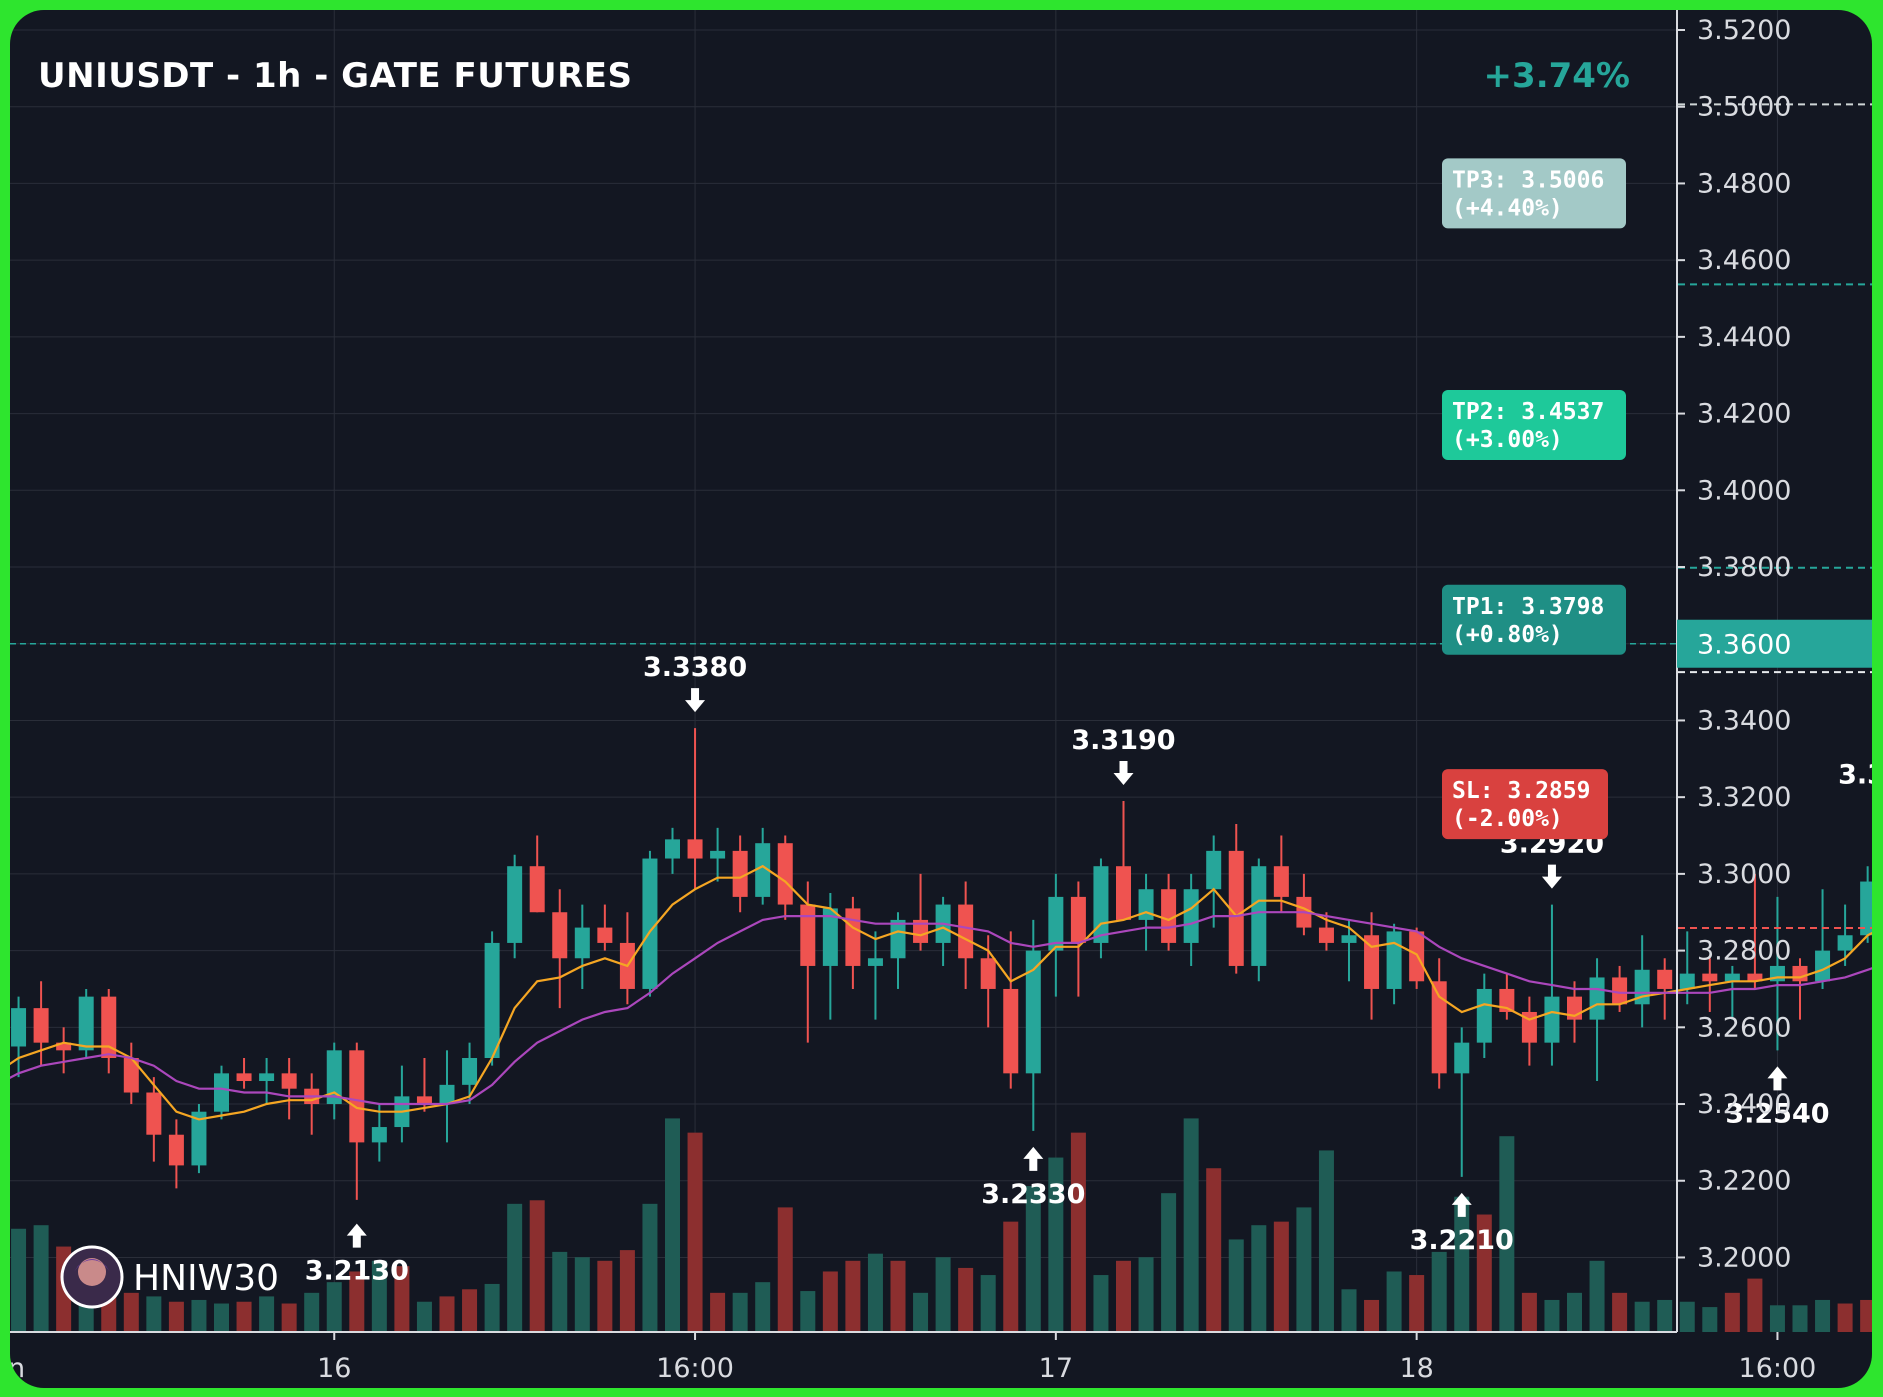 The width and height of the screenshot is (1883, 1397). What do you see at coordinates (1744, 337) in the screenshot?
I see `y-tick-label: 3.4400` at bounding box center [1744, 337].